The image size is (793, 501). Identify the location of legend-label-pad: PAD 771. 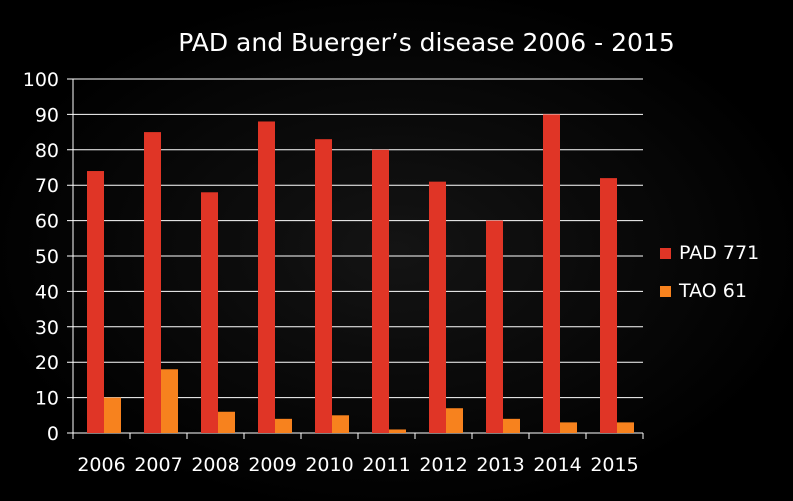
(719, 253).